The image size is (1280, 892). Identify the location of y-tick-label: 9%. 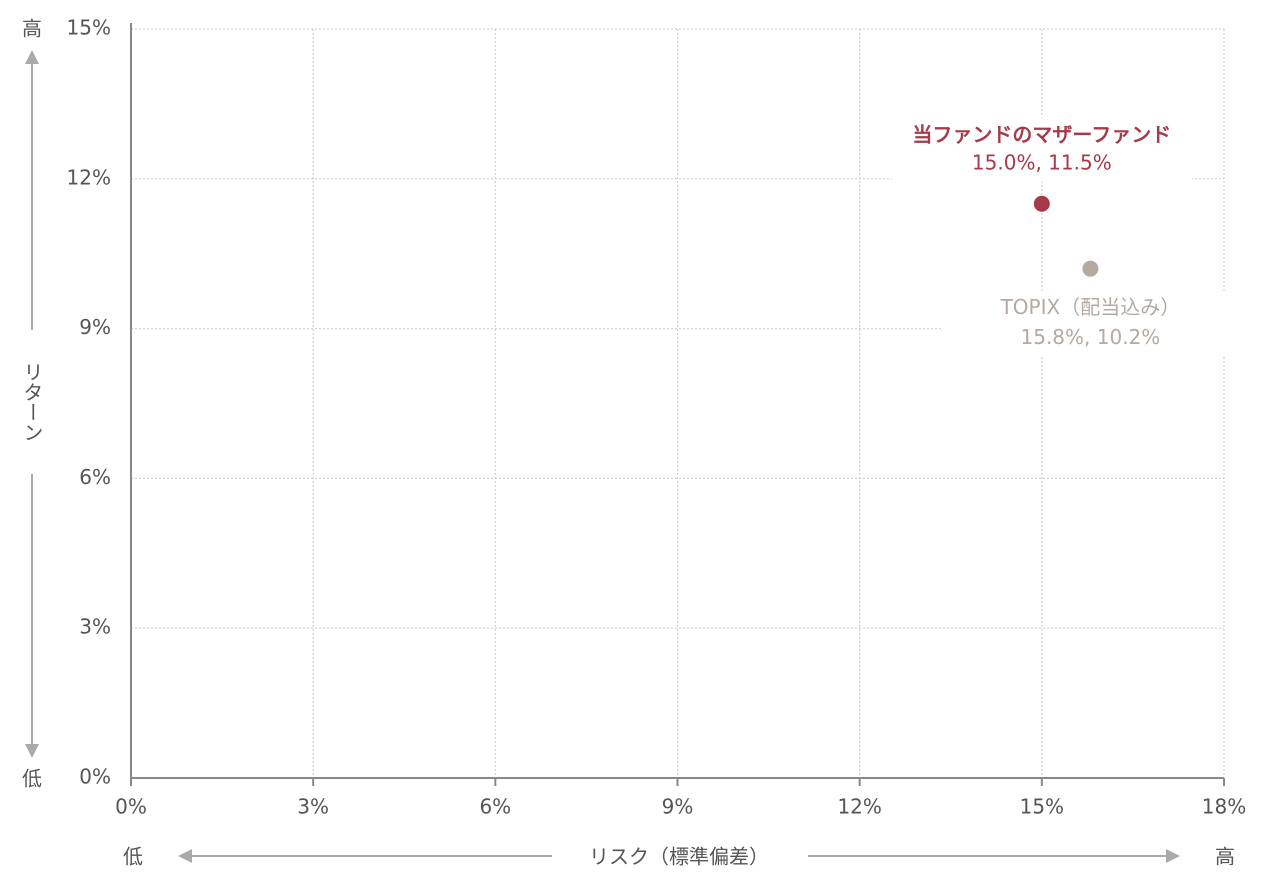
(95, 327).